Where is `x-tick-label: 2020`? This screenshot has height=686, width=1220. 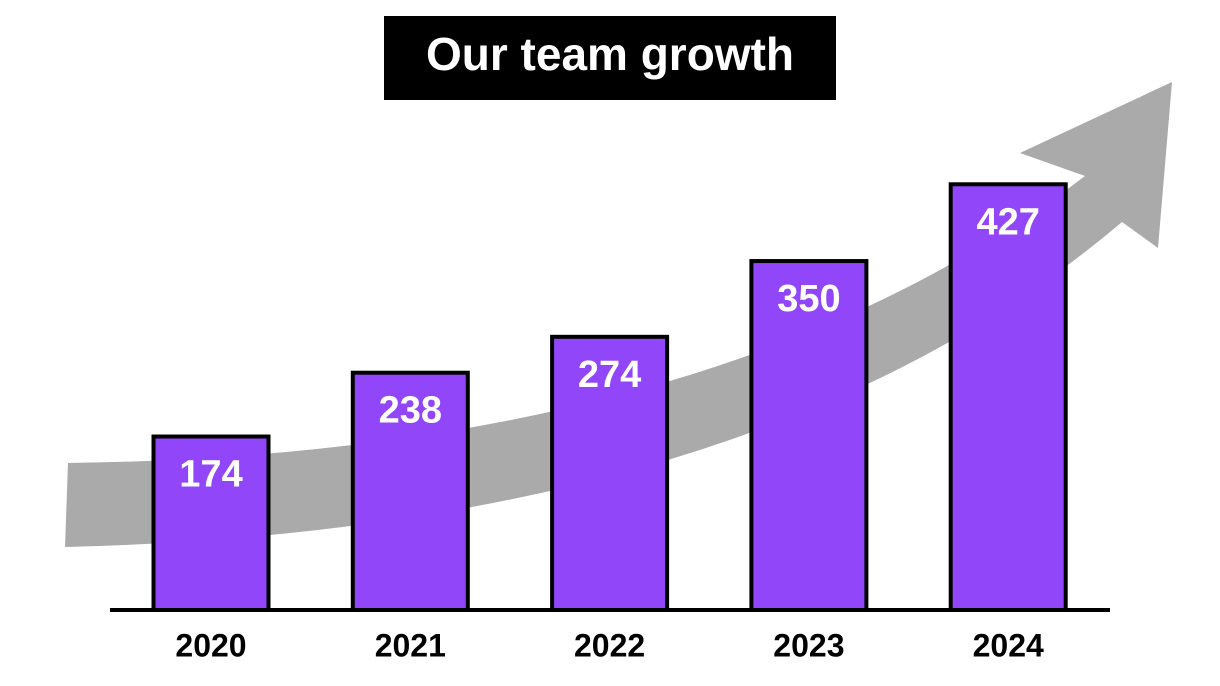 x-tick-label: 2020 is located at coordinates (210, 645).